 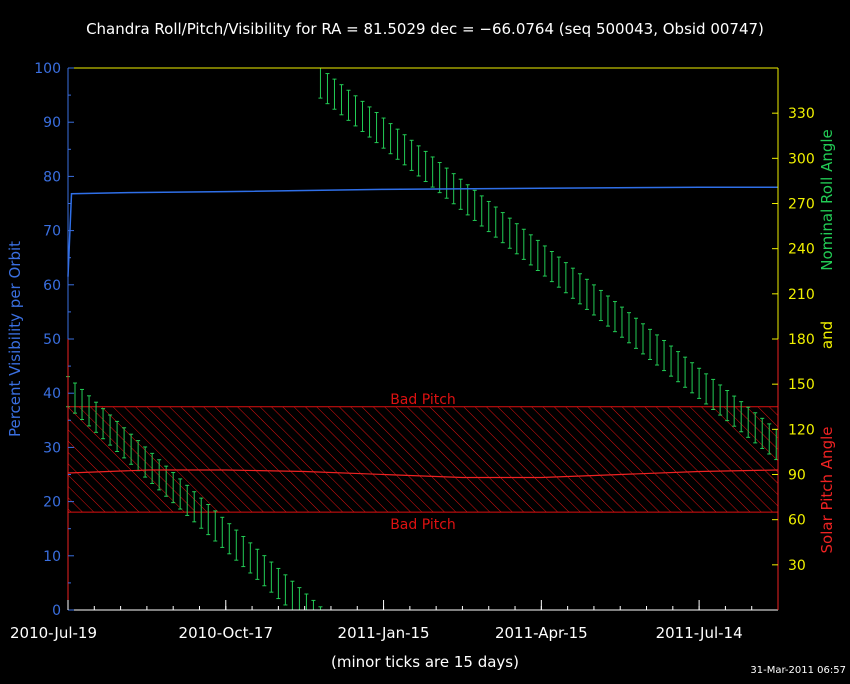 What do you see at coordinates (425, 662) in the screenshot?
I see `x-axis-label: (minor ticks are 15 days)` at bounding box center [425, 662].